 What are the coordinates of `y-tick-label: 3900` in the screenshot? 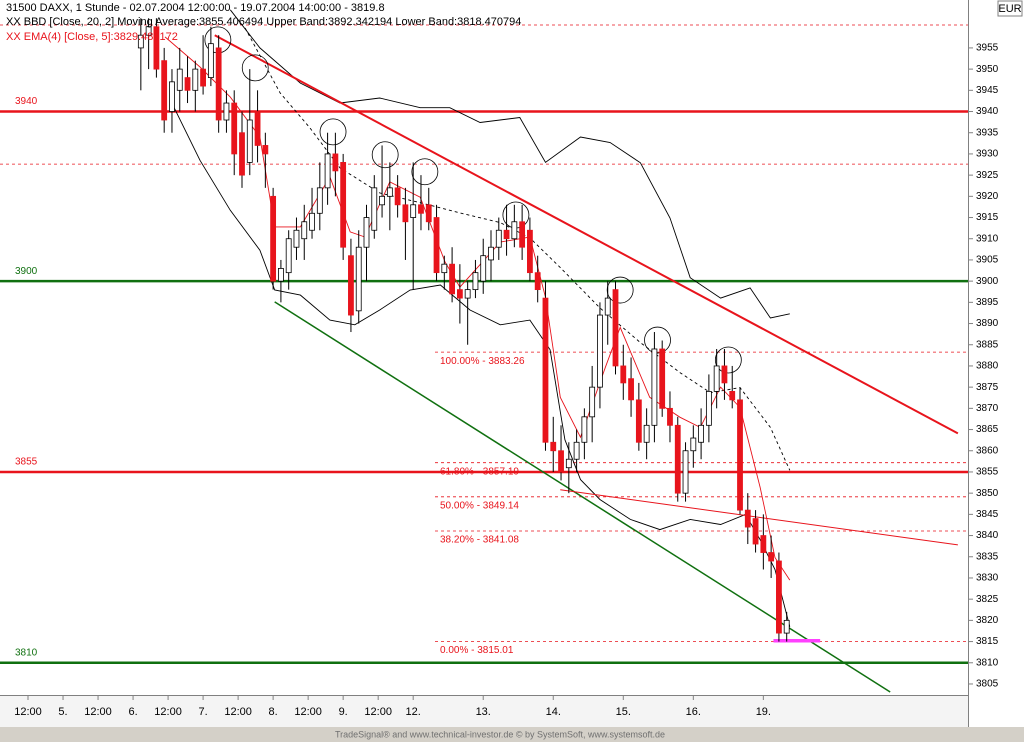 It's located at (987, 281).